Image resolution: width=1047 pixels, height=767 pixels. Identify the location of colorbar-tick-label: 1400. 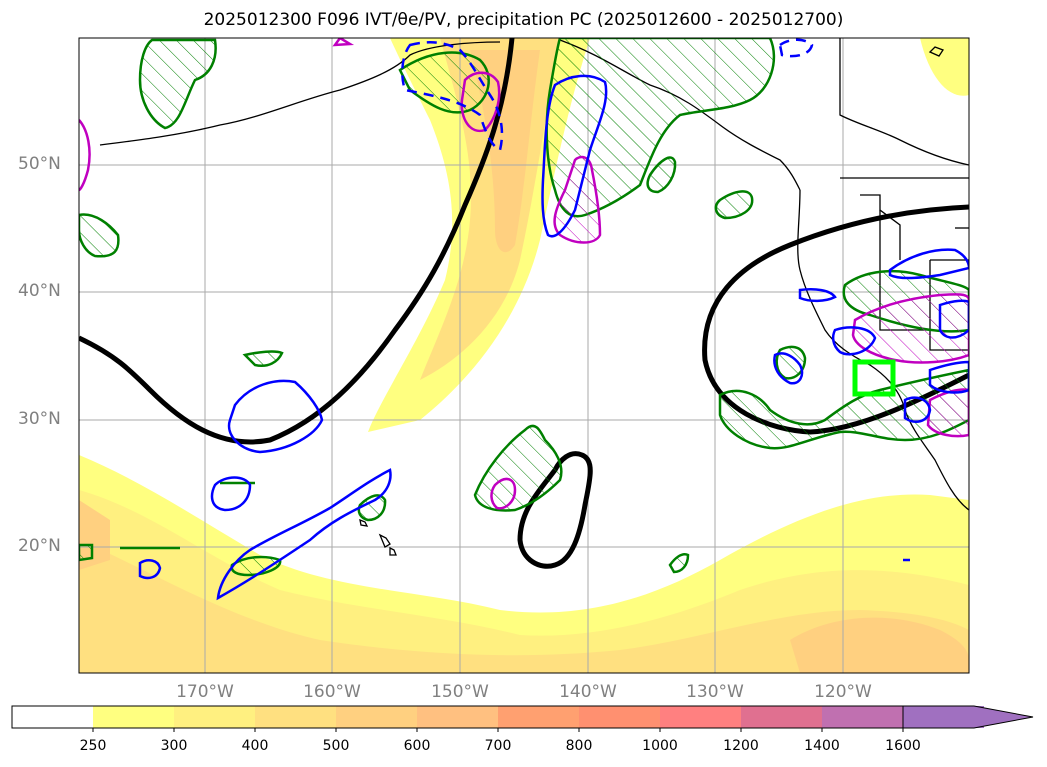
(822, 746).